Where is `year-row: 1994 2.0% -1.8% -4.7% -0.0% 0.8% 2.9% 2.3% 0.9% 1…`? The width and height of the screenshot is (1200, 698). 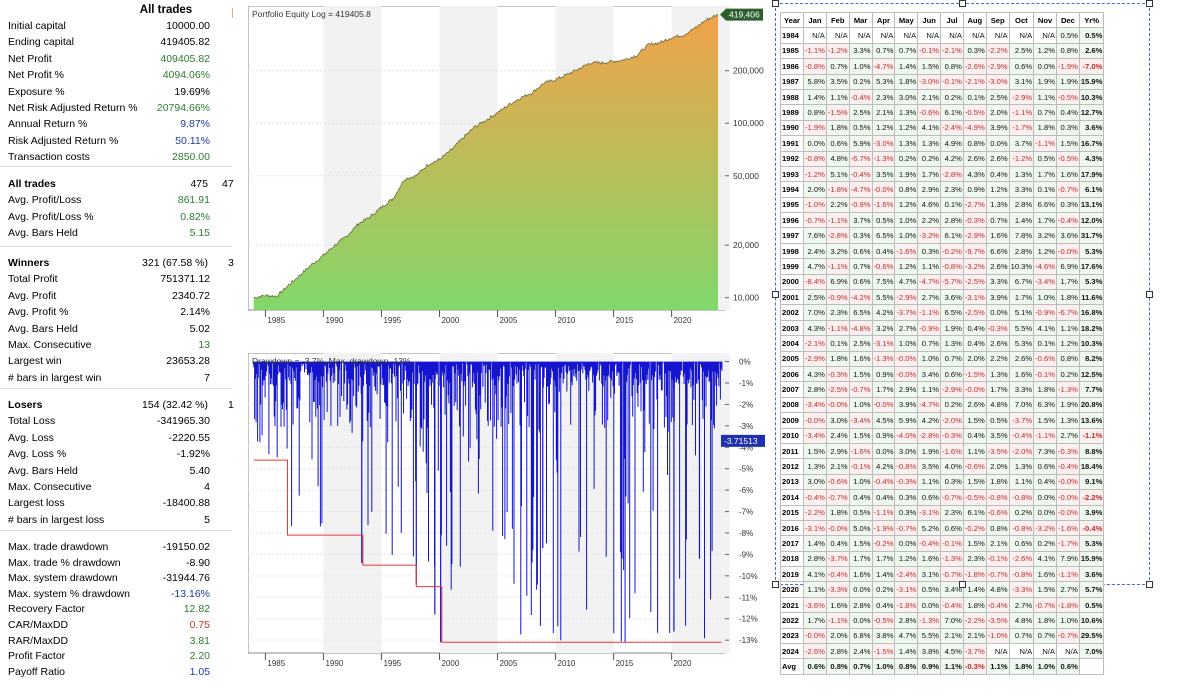 year-row: 1994 2.0% -1.8% -4.7% -0.0% 0.8% 2.9% 2.3% 0.9% 1… is located at coordinates (942, 189).